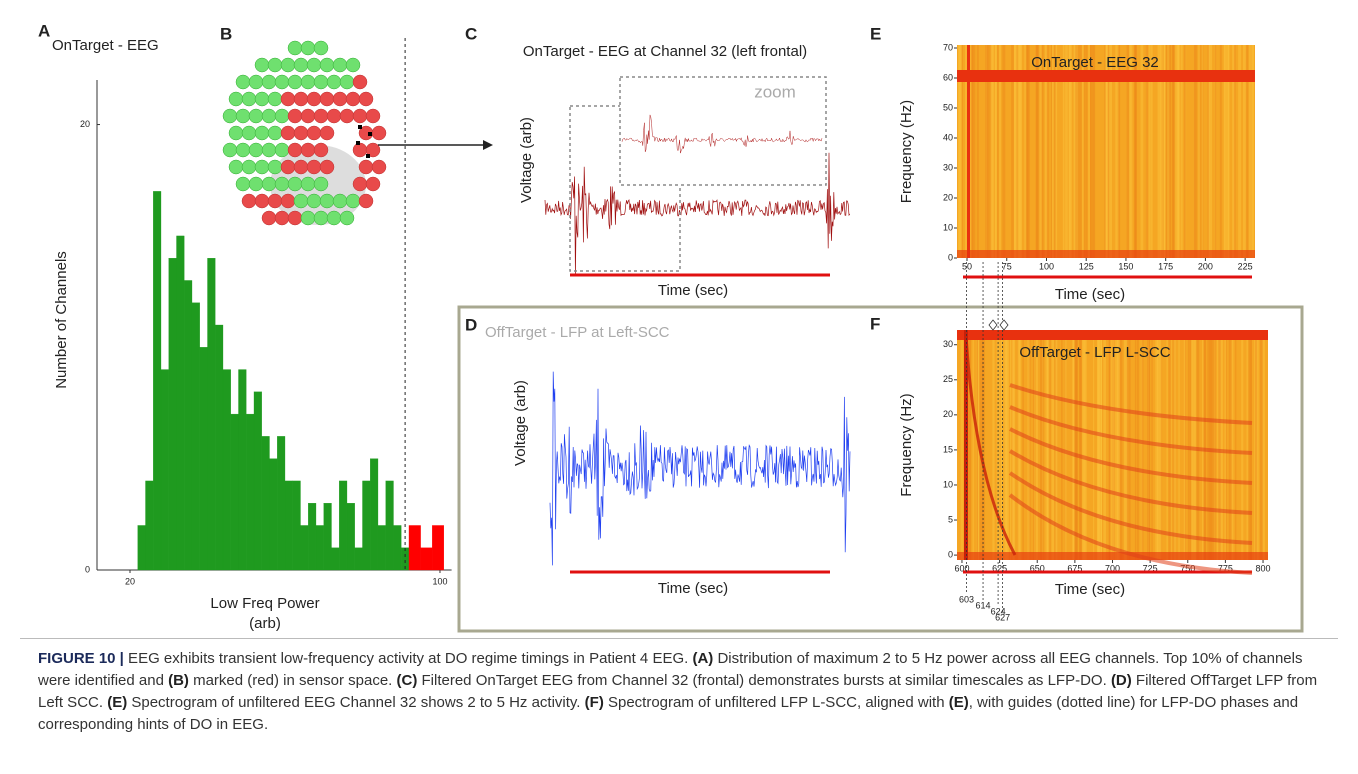 The image size is (1358, 774). I want to click on x-tick-label: 75, so click(1007, 266).